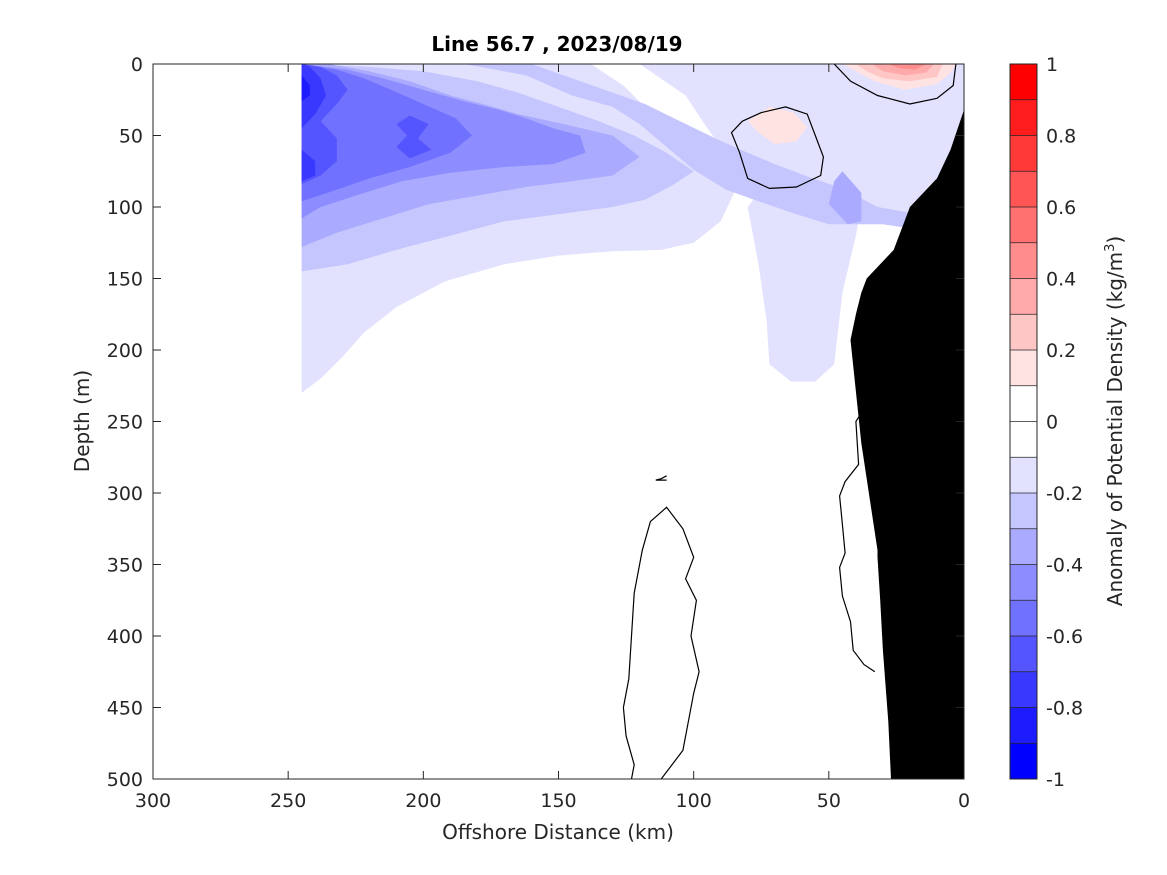  Describe the element at coordinates (1064, 709) in the screenshot. I see `colorbar-tick-label: -0.8` at that location.